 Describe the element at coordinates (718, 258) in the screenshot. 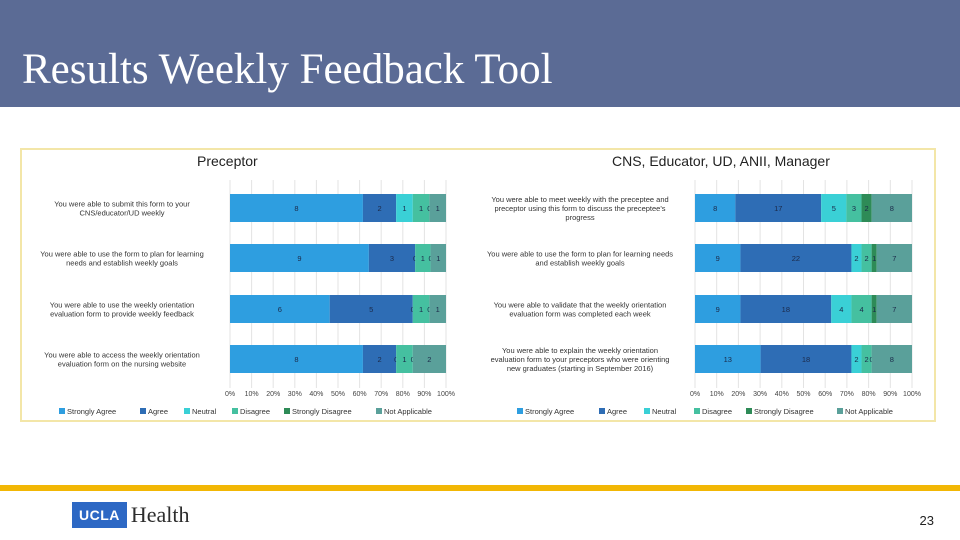

I see `data-label-1-1-0: 9` at that location.